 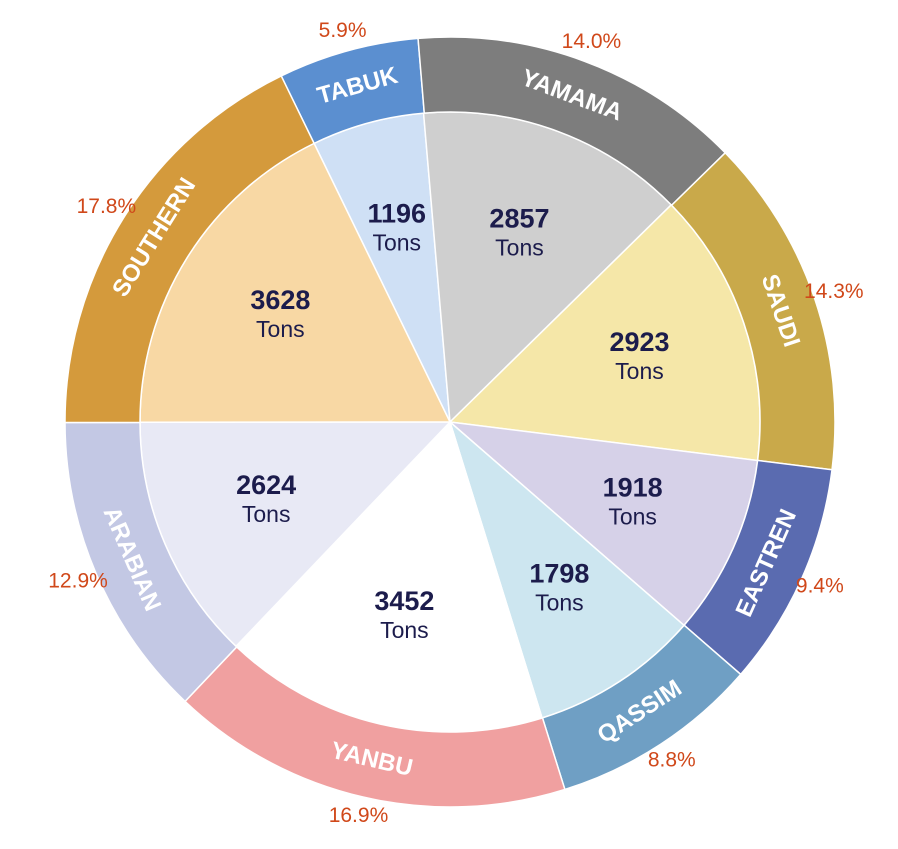 I want to click on value-label: 1918, so click(x=633, y=488).